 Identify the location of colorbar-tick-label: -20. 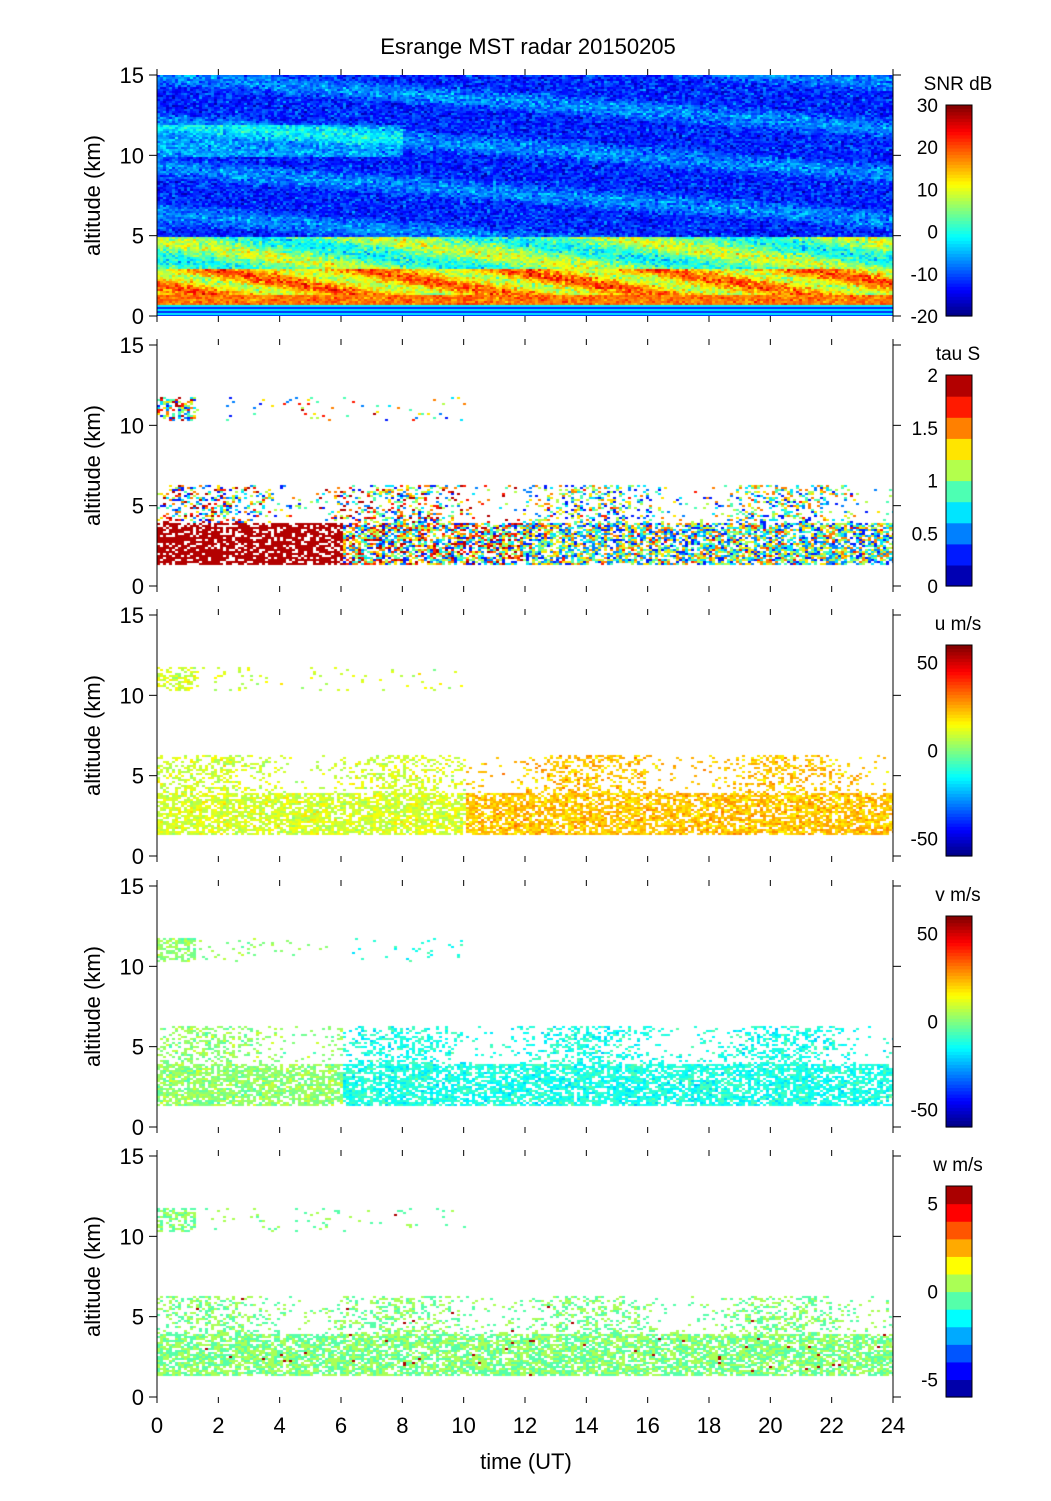
(924, 317).